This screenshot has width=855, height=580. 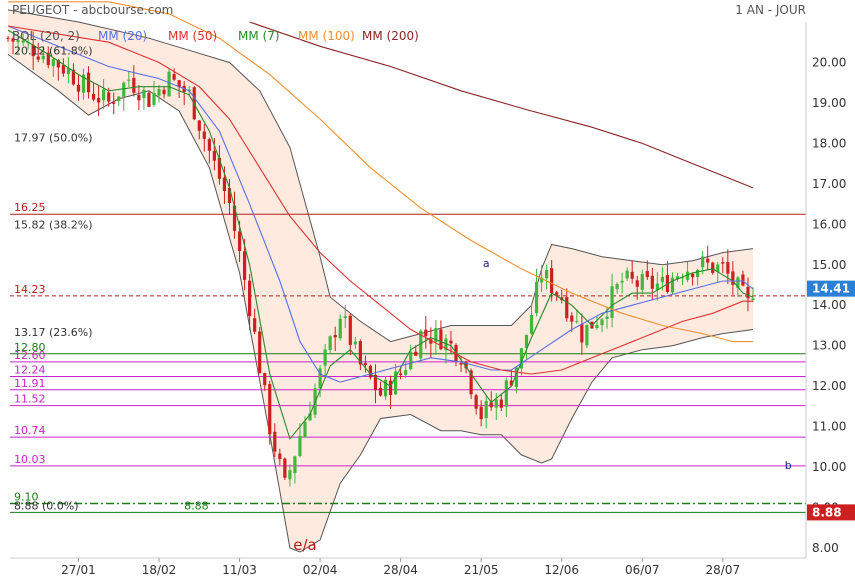 I want to click on price-badge-0: 14.41, so click(x=831, y=288).